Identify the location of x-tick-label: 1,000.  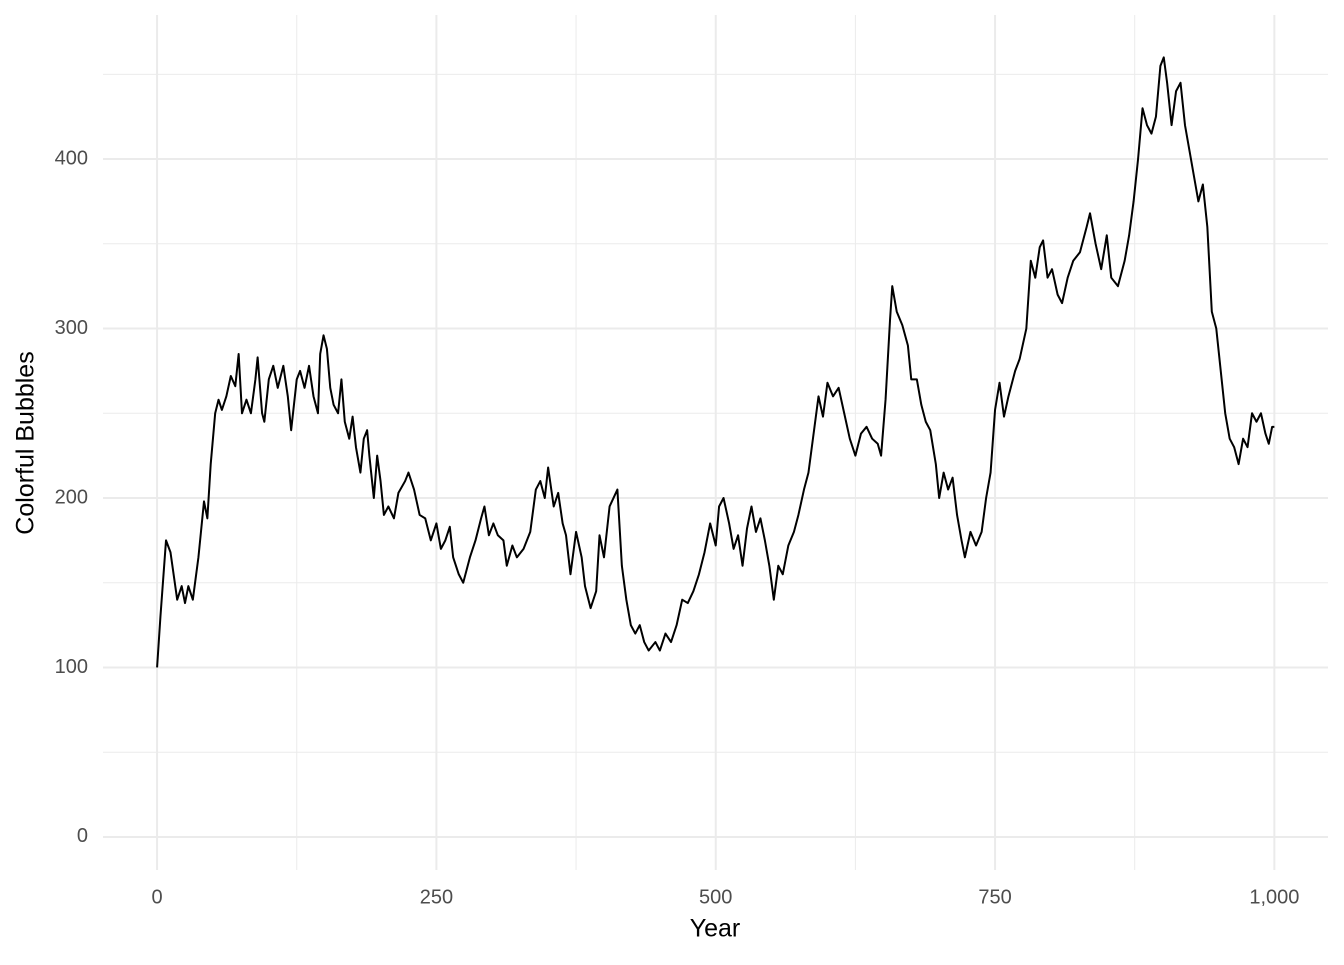
(1274, 897).